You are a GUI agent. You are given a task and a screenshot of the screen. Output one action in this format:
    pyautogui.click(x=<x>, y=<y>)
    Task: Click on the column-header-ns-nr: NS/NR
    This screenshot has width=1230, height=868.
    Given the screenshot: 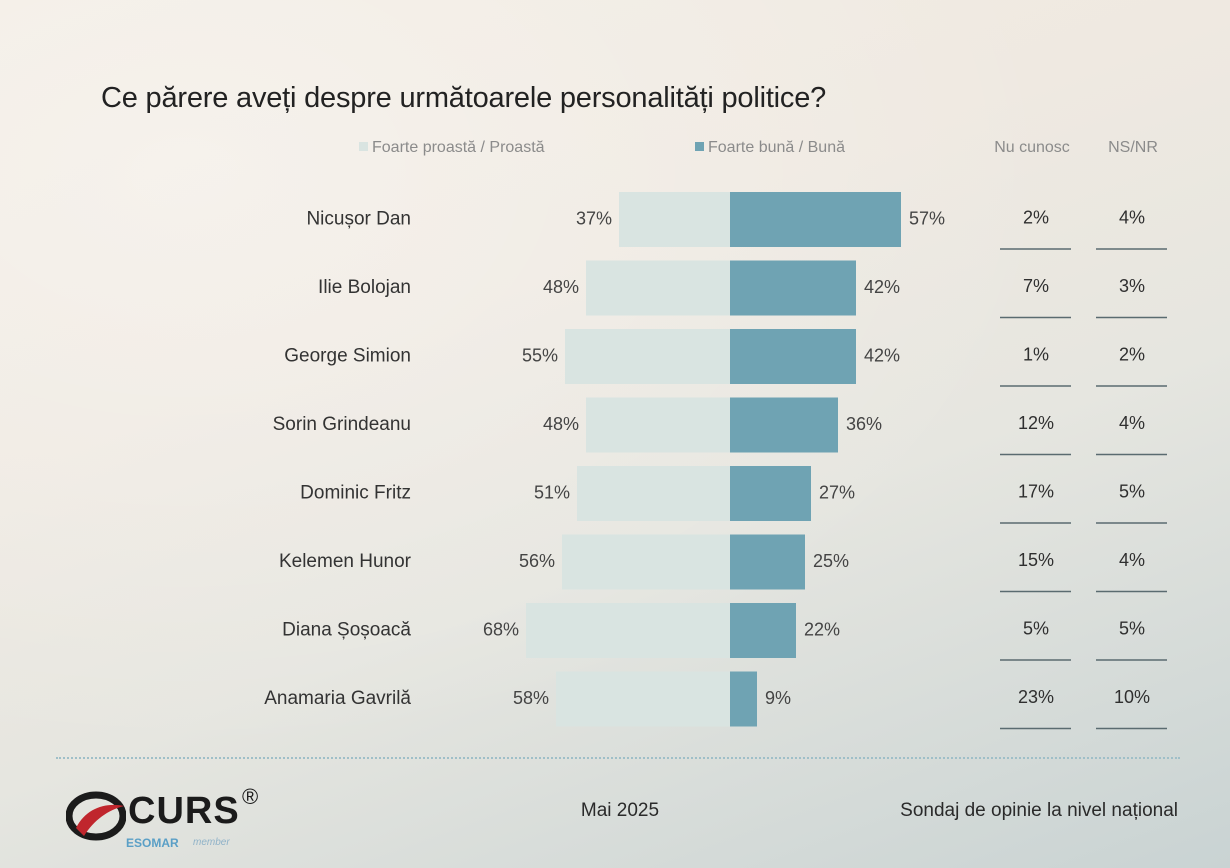 What is the action you would take?
    pyautogui.click(x=1133, y=147)
    